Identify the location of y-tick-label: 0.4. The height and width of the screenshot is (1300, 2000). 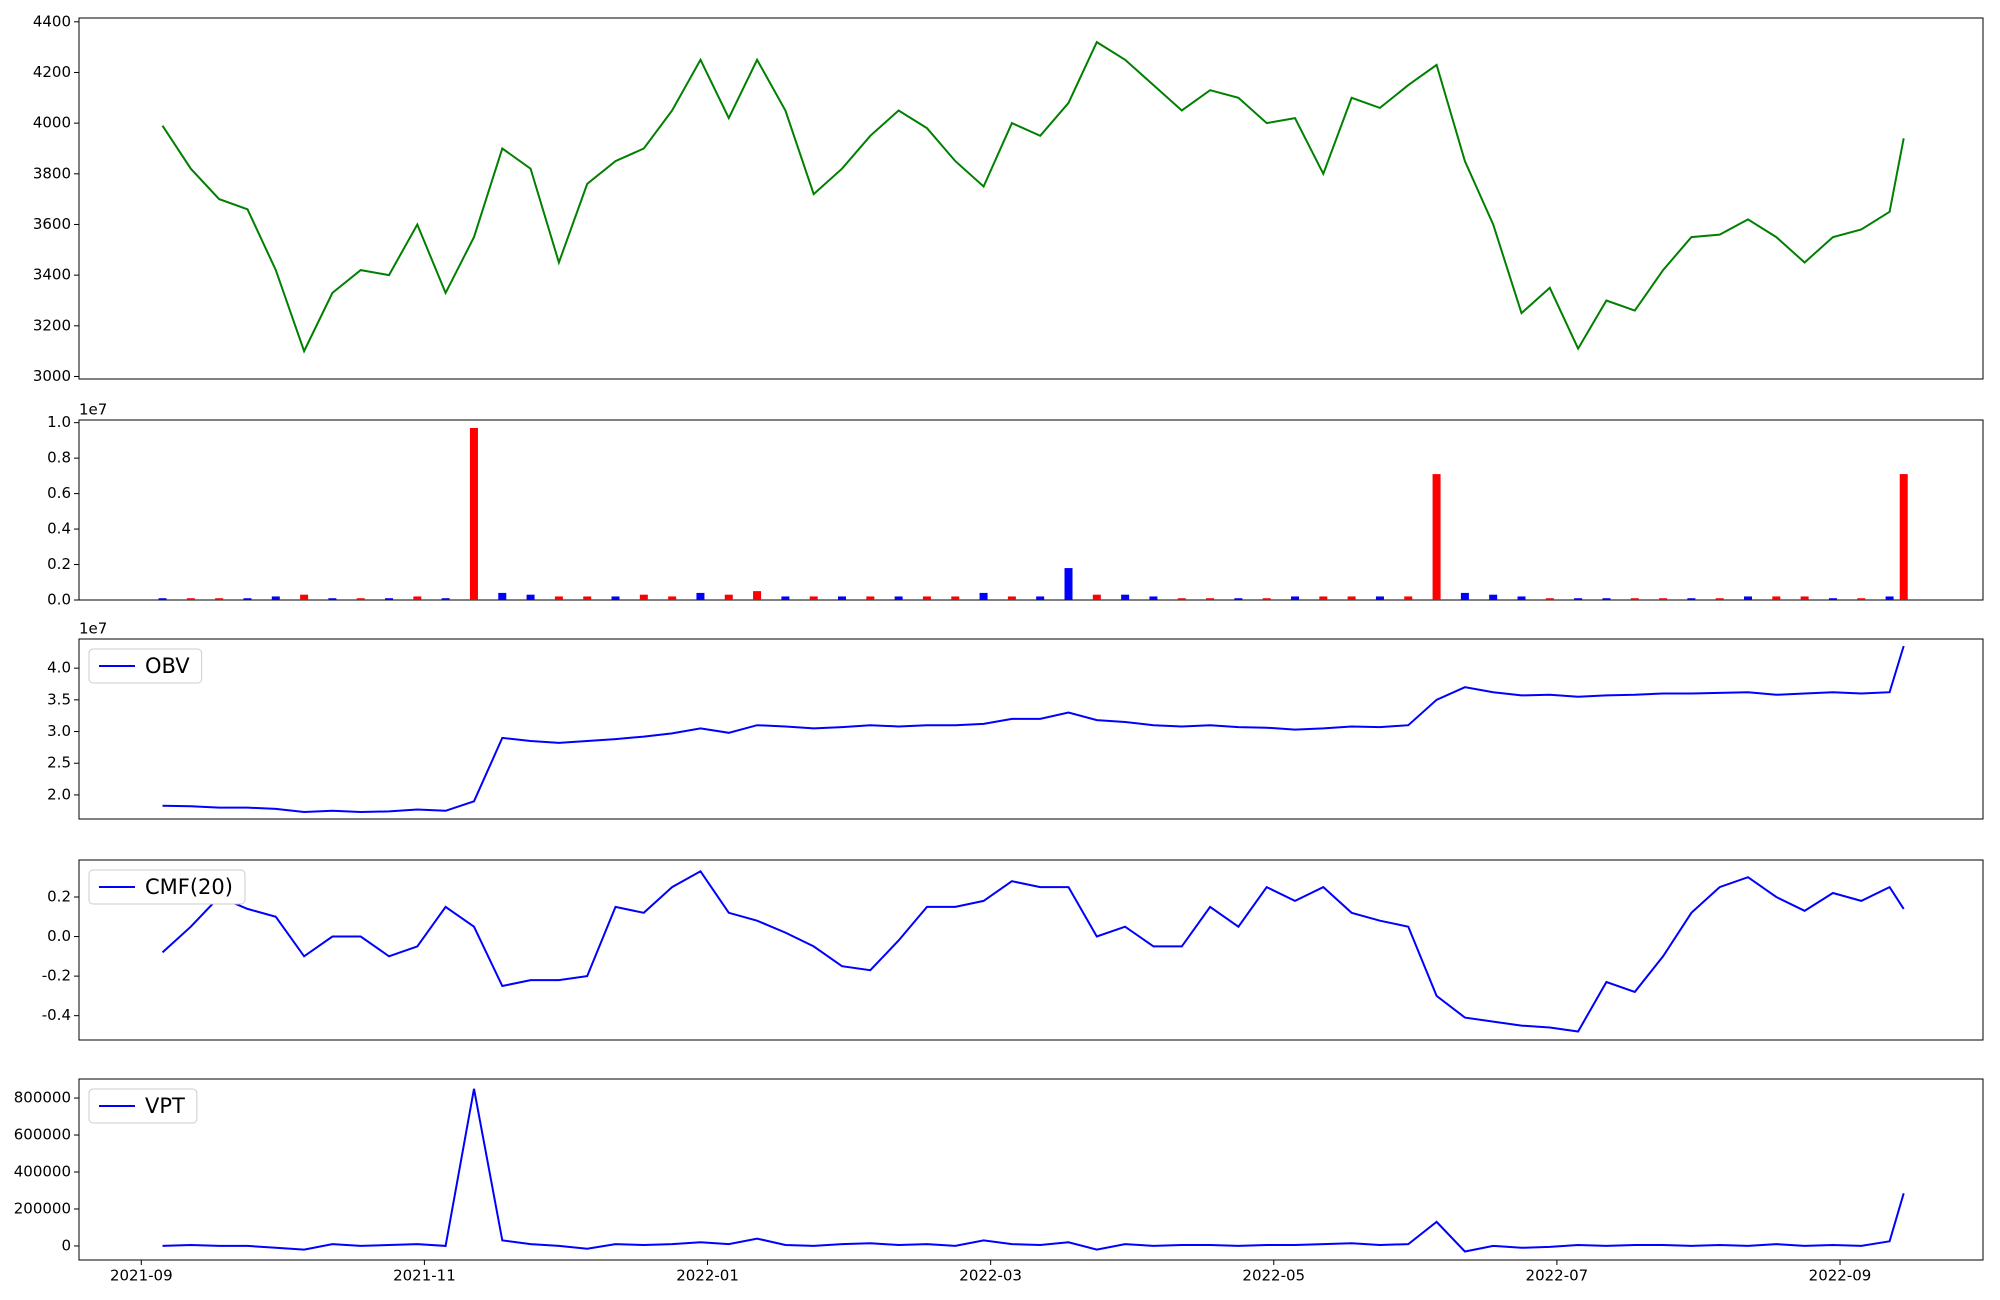
(59, 529).